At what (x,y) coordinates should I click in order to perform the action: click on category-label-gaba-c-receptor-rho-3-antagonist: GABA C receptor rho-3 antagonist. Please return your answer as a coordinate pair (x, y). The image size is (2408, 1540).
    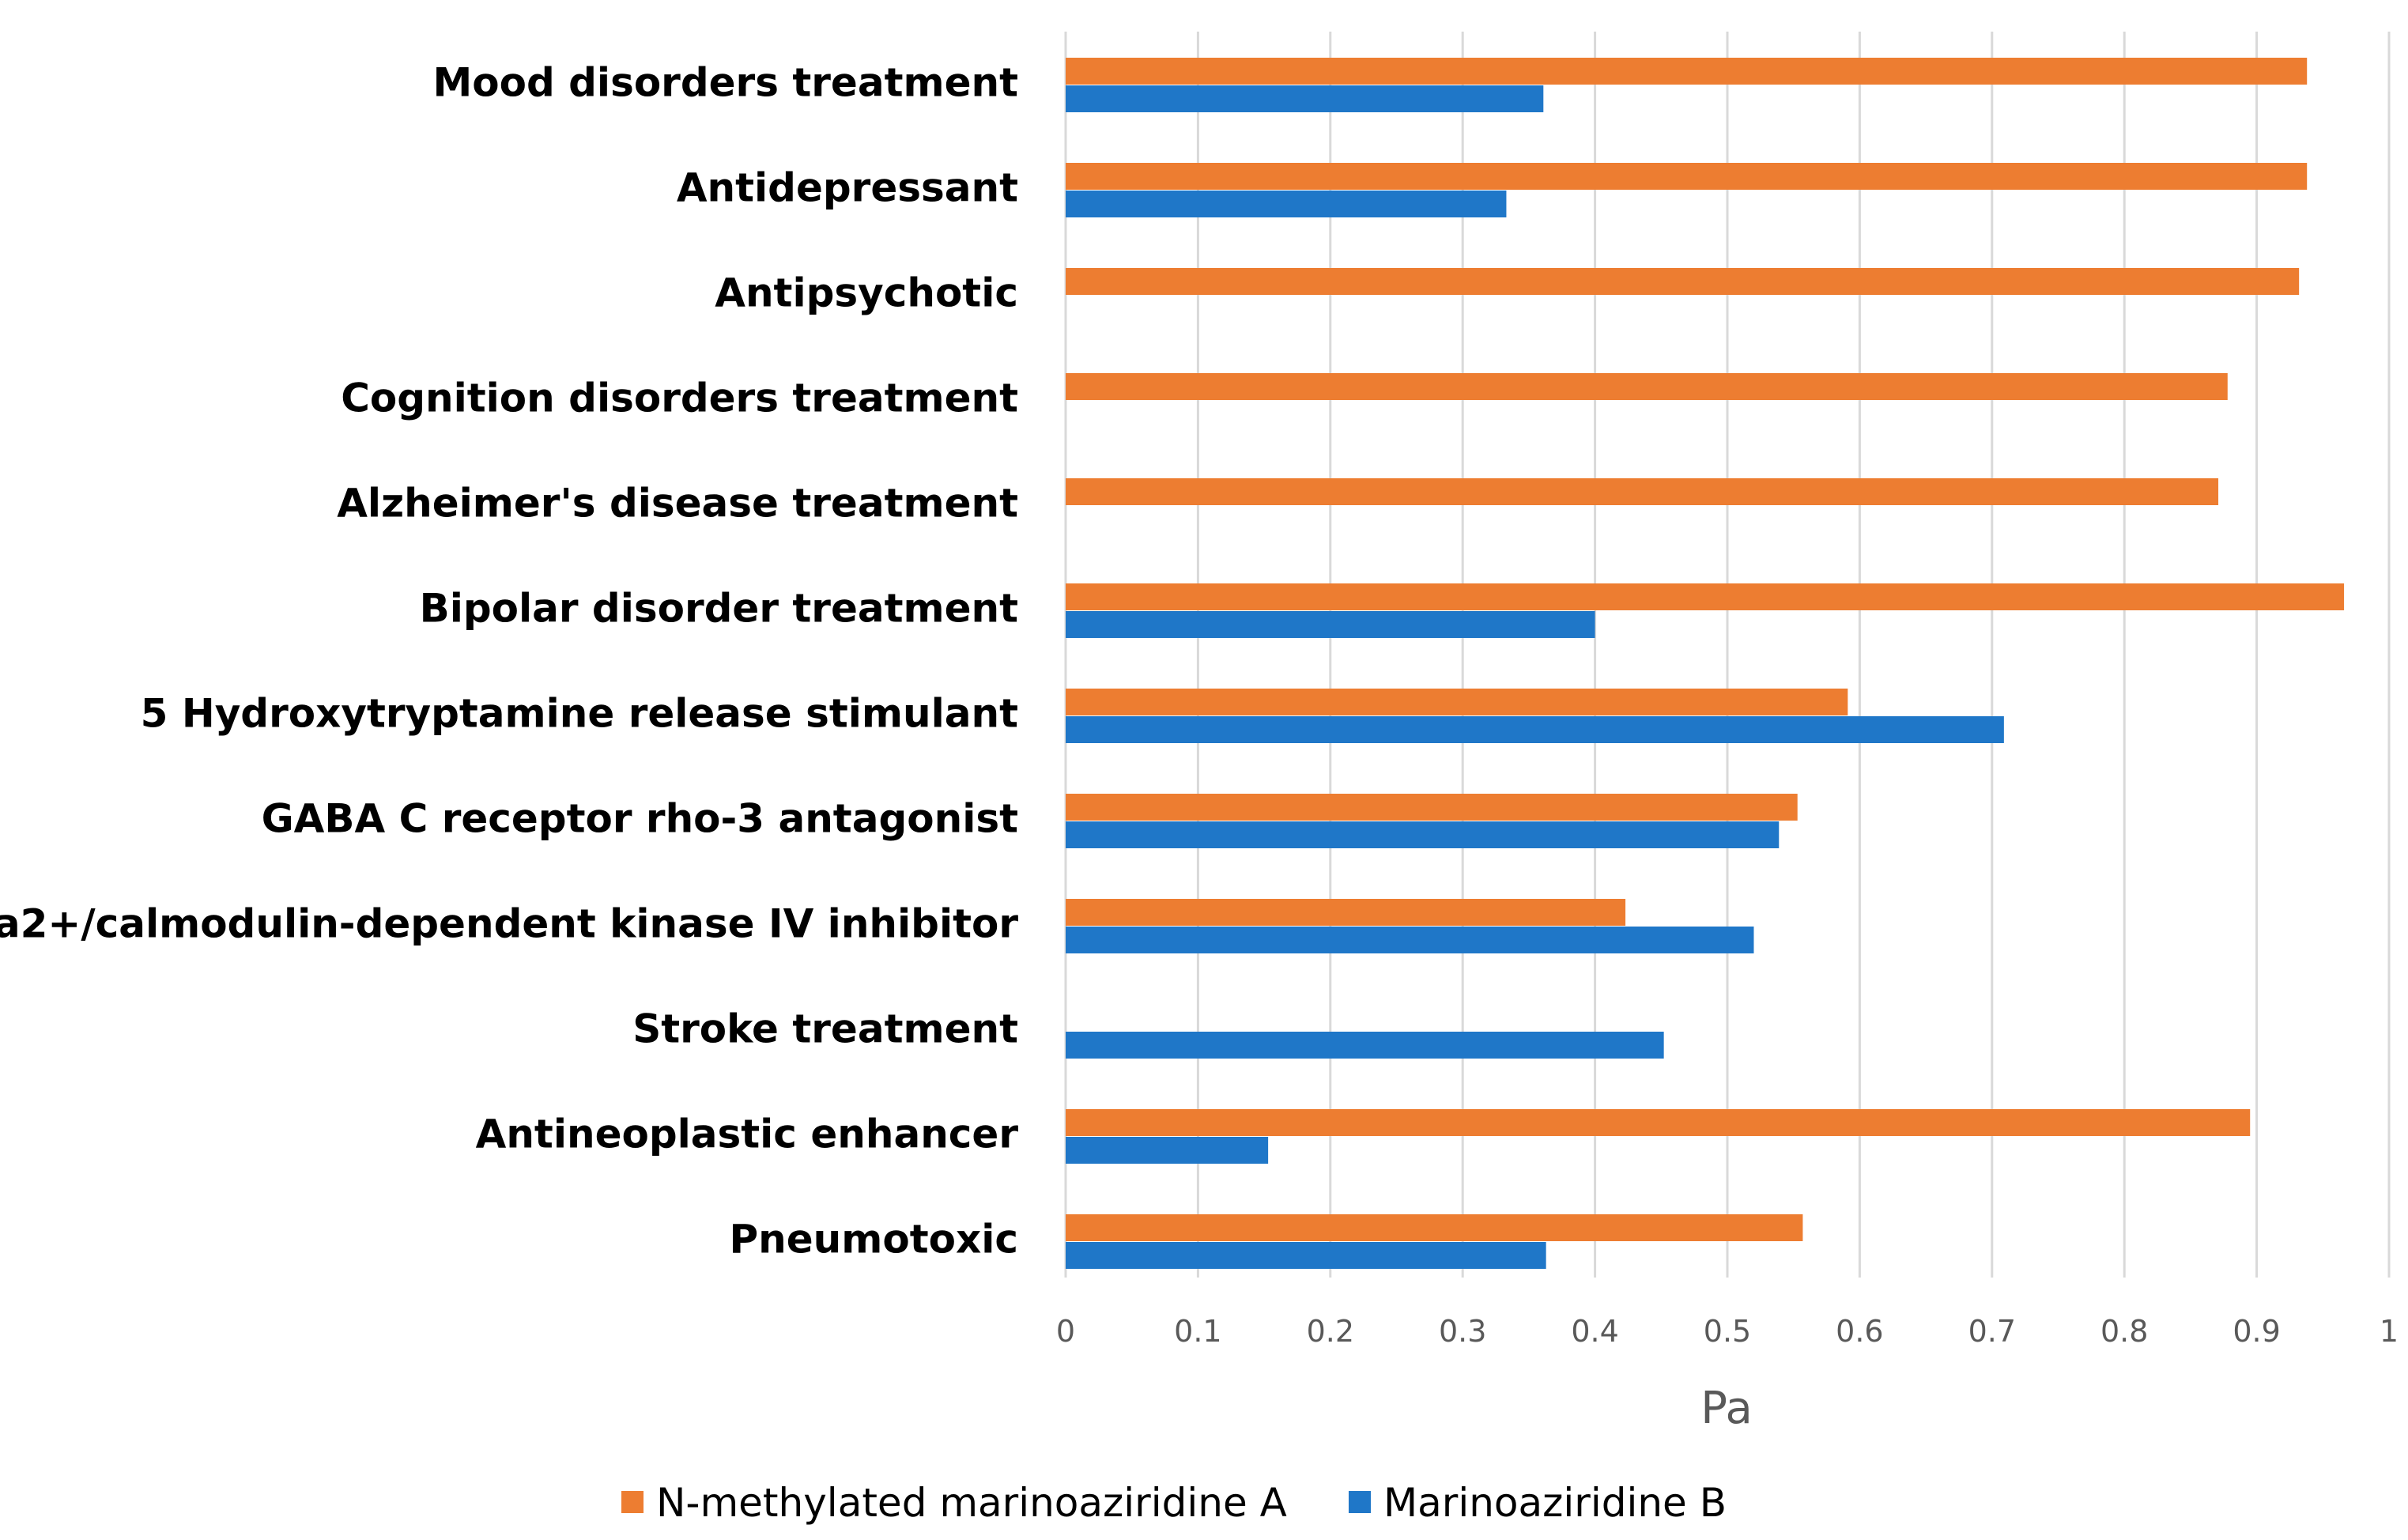
    Looking at the image, I should click on (640, 819).